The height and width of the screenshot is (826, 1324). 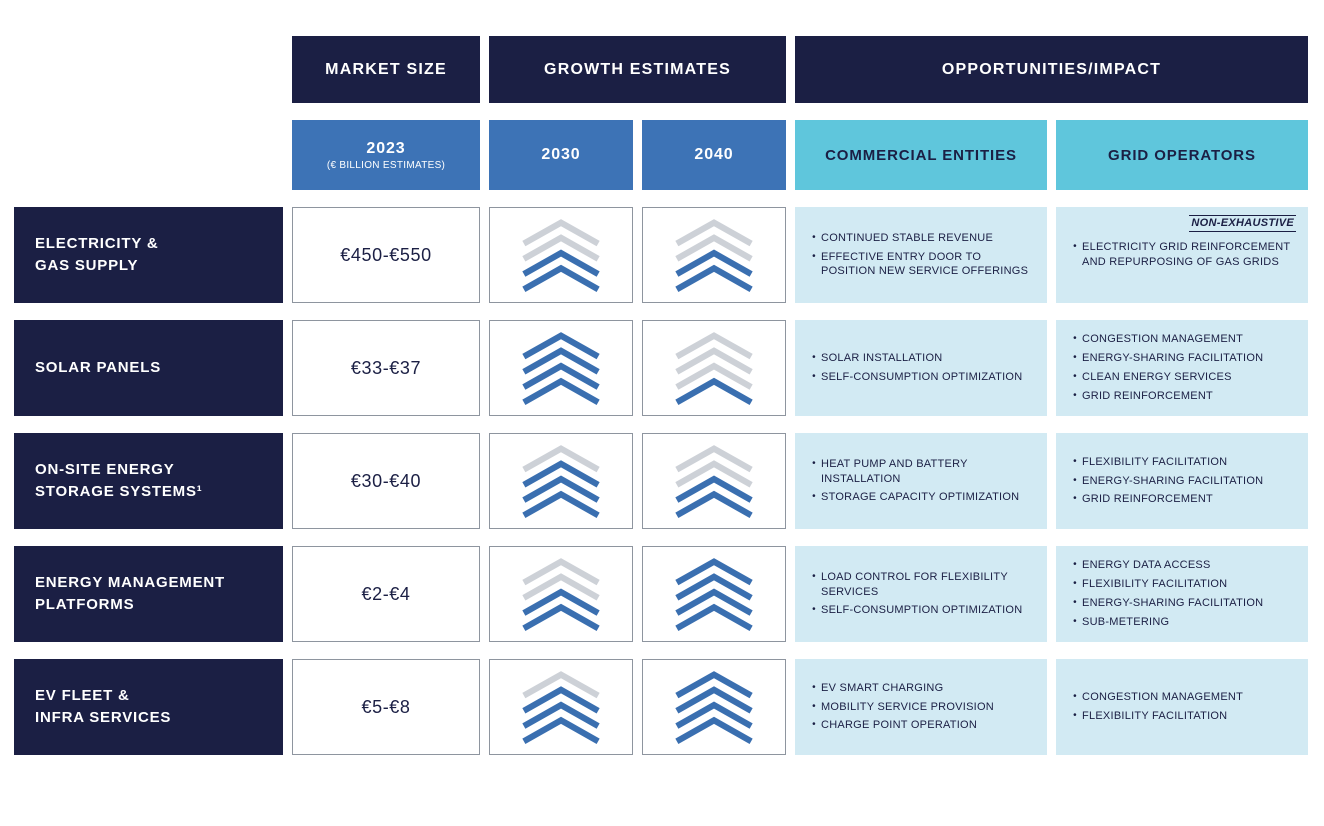 What do you see at coordinates (920, 585) in the screenshot?
I see `bullet-item: • LOAD CONTROL FOR FLEXIBILITY SERVICES` at bounding box center [920, 585].